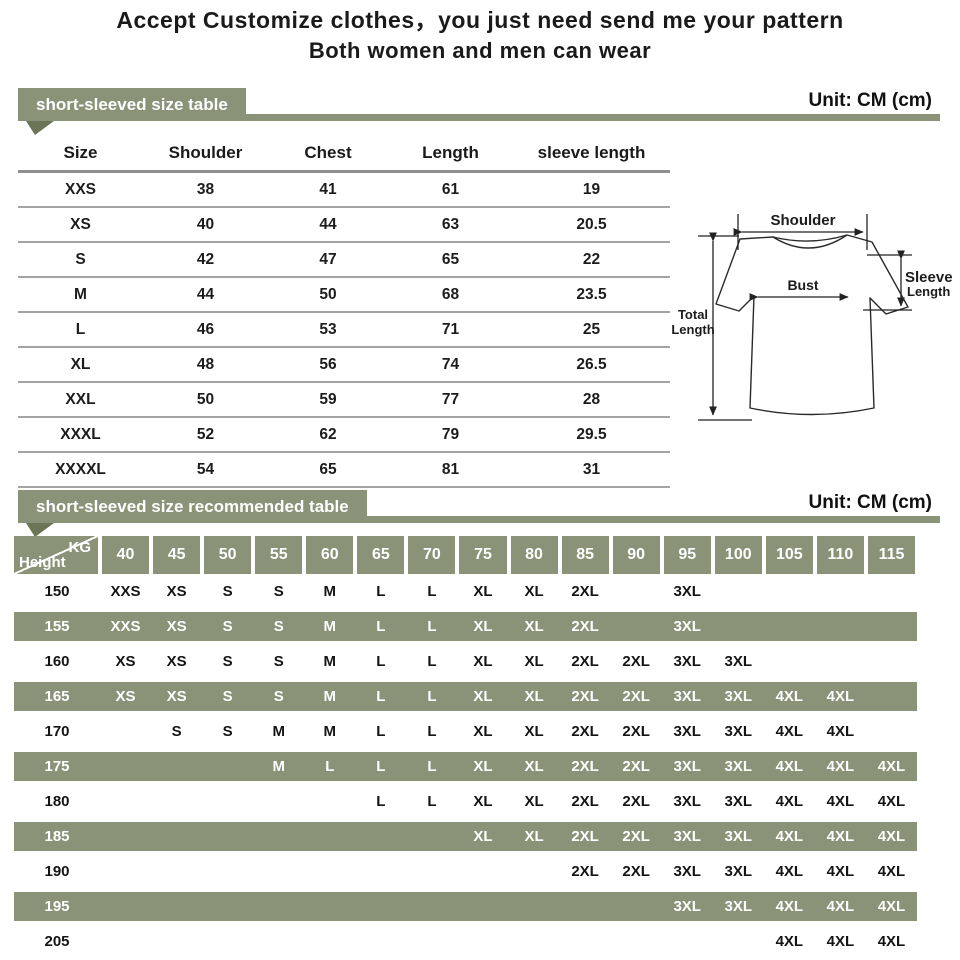 Image resolution: width=960 pixels, height=960 pixels. Describe the element at coordinates (450, 225) in the screenshot. I see `measurement-cell: 63` at that location.